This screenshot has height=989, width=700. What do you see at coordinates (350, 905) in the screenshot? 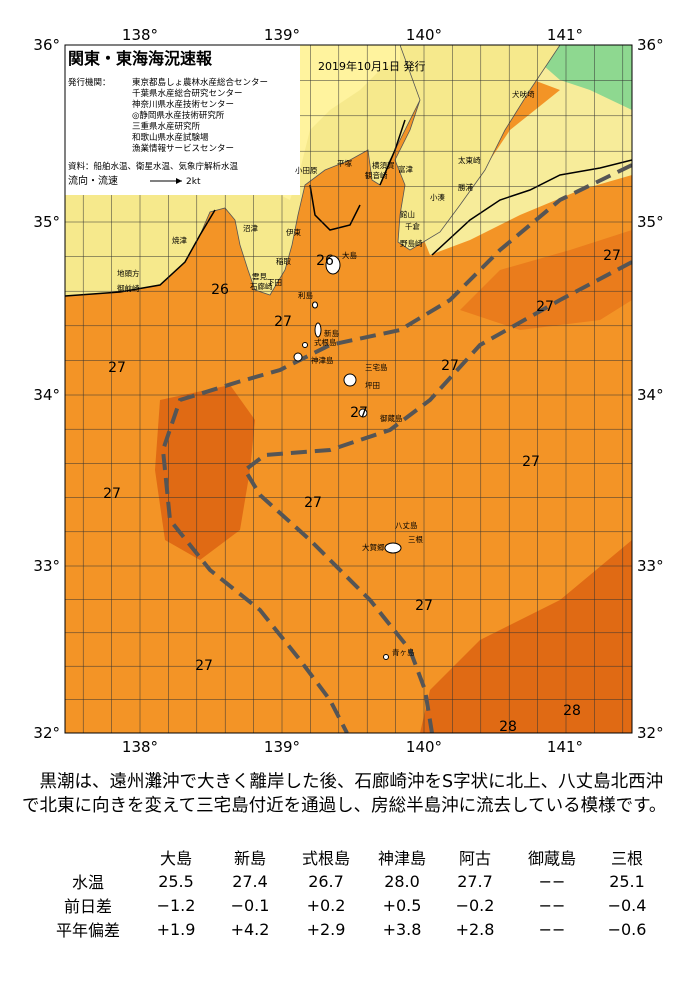
I see `table-row: 前日差 −1.2 −0.1 +0.2 +0.5 −0.2 −− −0.4` at bounding box center [350, 905].